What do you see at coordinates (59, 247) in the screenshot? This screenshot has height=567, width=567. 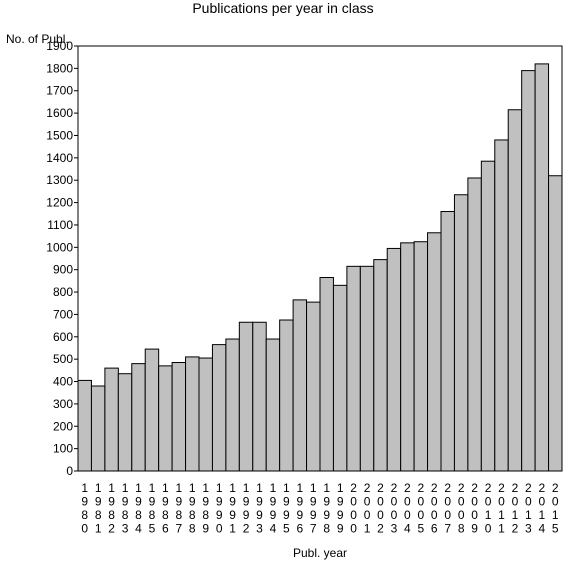 I see `y-tick-label: 1000` at bounding box center [59, 247].